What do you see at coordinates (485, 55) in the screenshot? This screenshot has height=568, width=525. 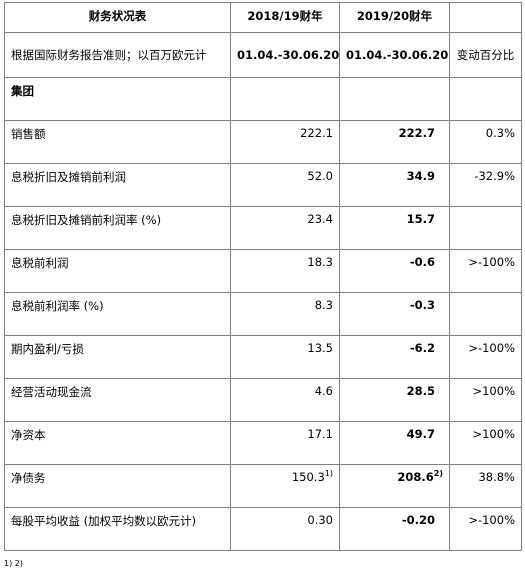 I see `change-header: 变动百分比` at bounding box center [485, 55].